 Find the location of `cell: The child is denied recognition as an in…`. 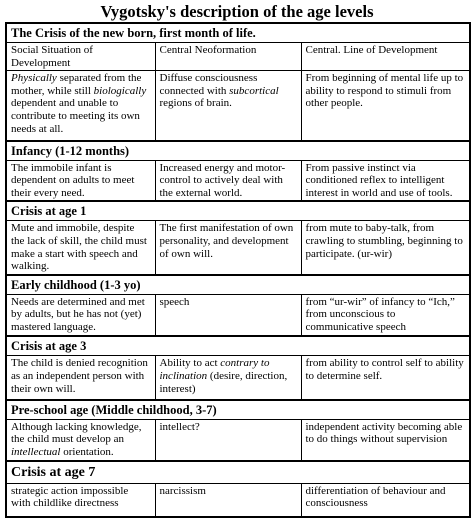

cell: The child is denied recognition as an in… is located at coordinates (80, 378).